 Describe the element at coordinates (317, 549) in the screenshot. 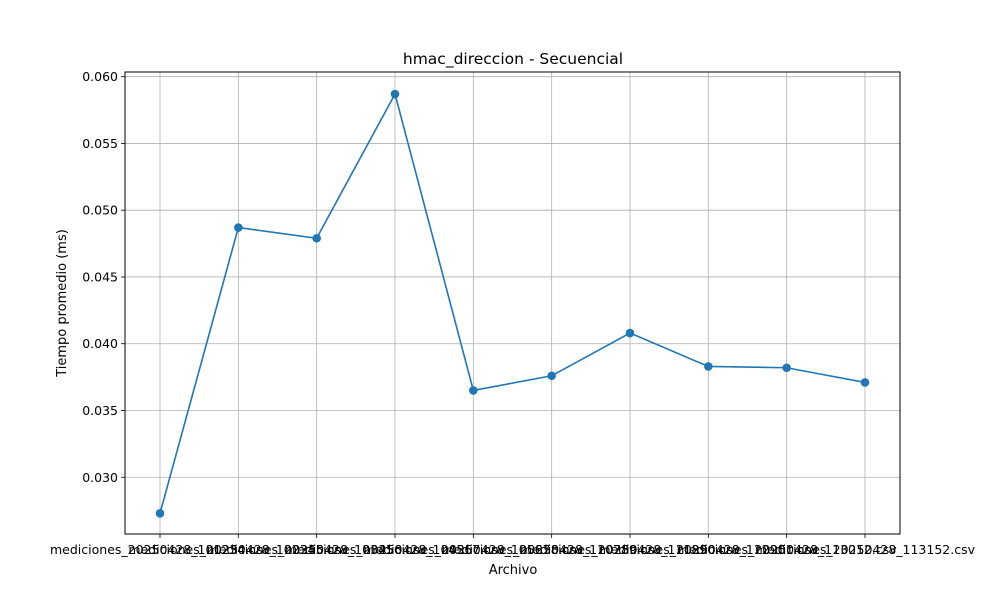

I see `x-tick-label: mediciones_20250428_103456.csv` at that location.